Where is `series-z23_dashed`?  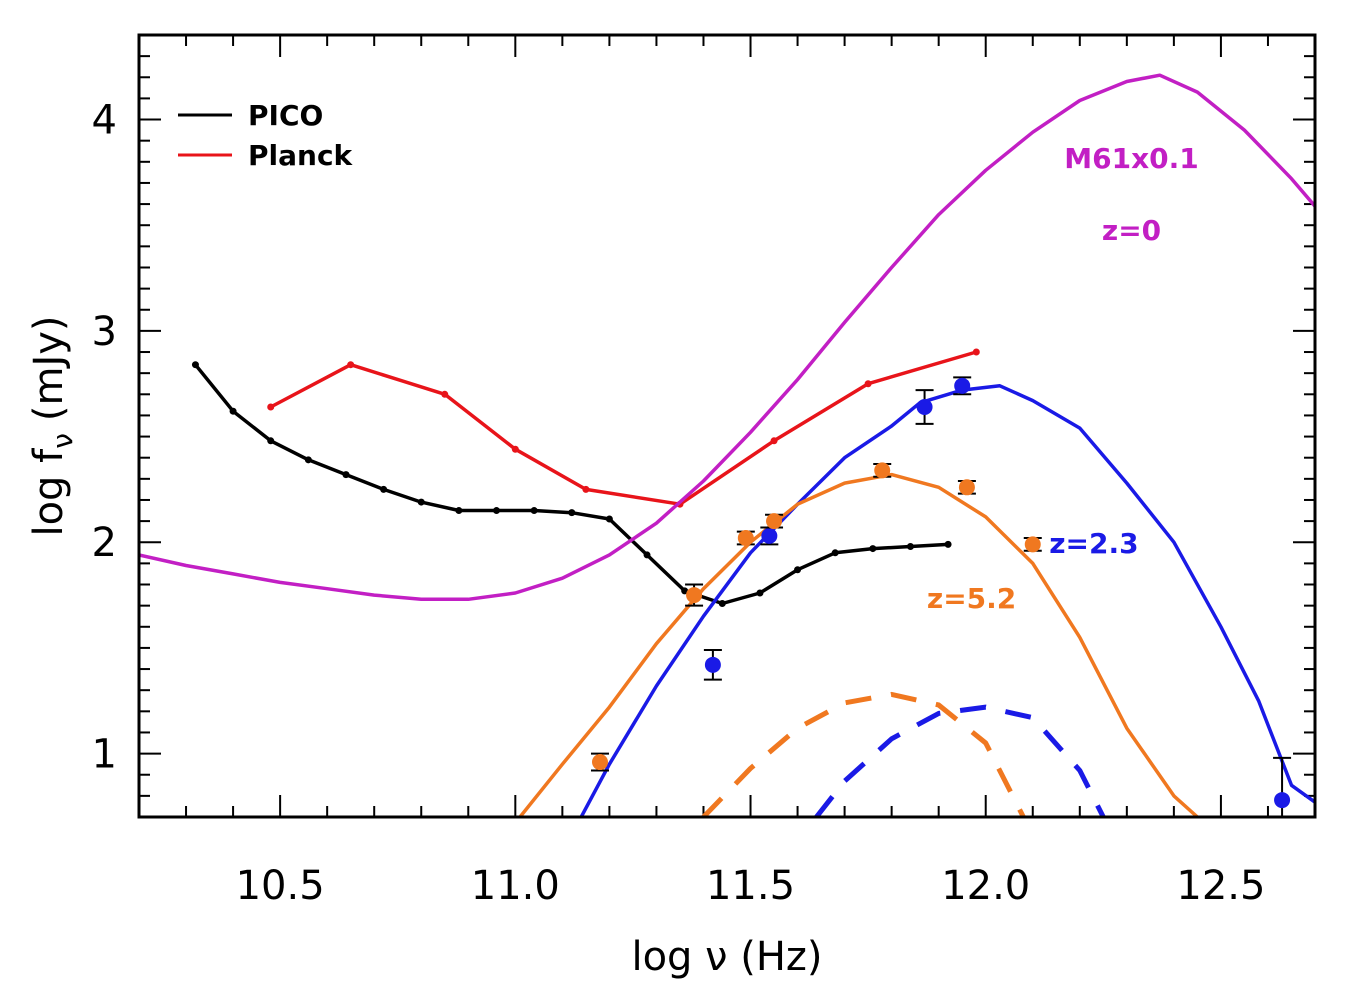 series-z23_dashed is located at coordinates (960, 760).